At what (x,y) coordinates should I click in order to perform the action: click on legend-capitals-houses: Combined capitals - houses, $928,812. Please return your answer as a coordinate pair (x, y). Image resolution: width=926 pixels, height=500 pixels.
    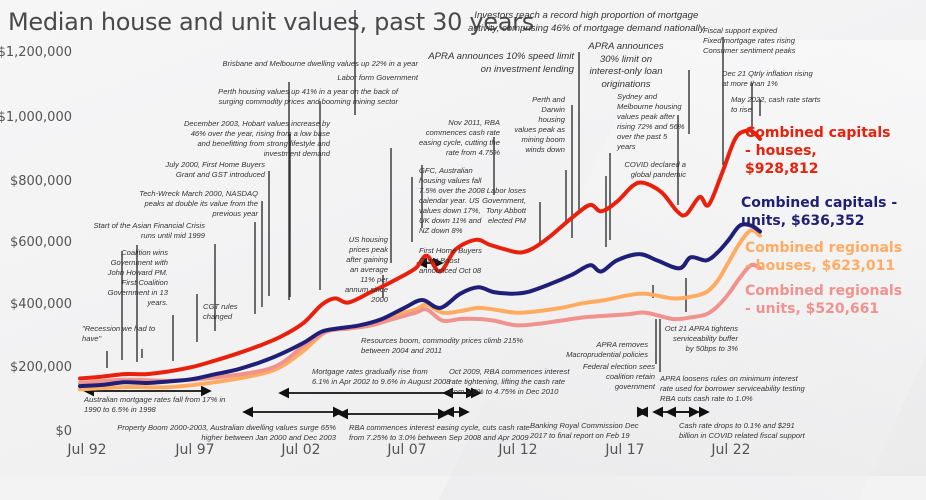
    Looking at the image, I should click on (818, 151).